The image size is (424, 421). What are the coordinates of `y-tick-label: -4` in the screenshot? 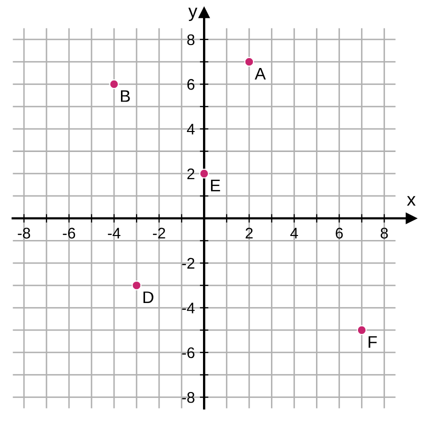 It's located at (188, 308).